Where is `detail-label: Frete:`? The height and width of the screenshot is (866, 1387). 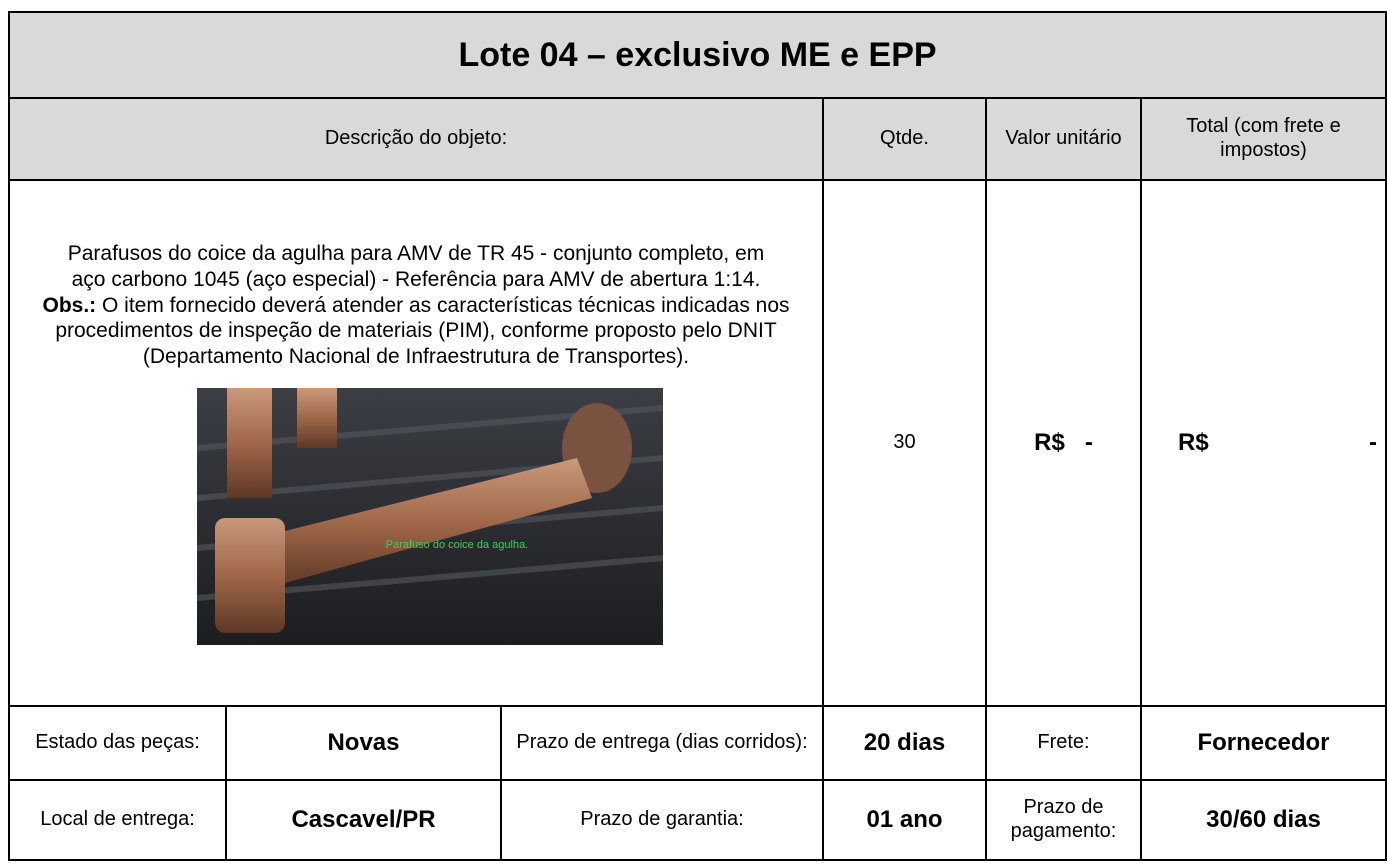 detail-label: Frete: is located at coordinates (1063, 743).